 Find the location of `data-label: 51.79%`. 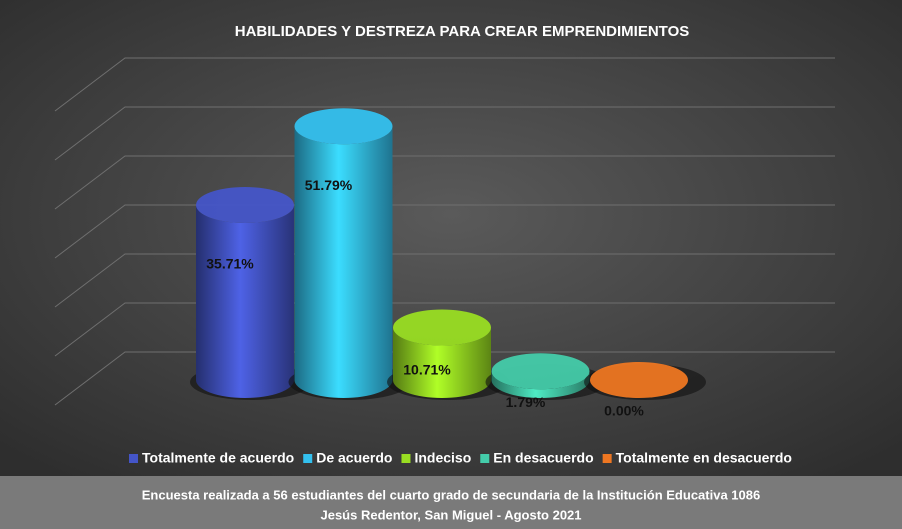

data-label: 51.79% is located at coordinates (329, 185).